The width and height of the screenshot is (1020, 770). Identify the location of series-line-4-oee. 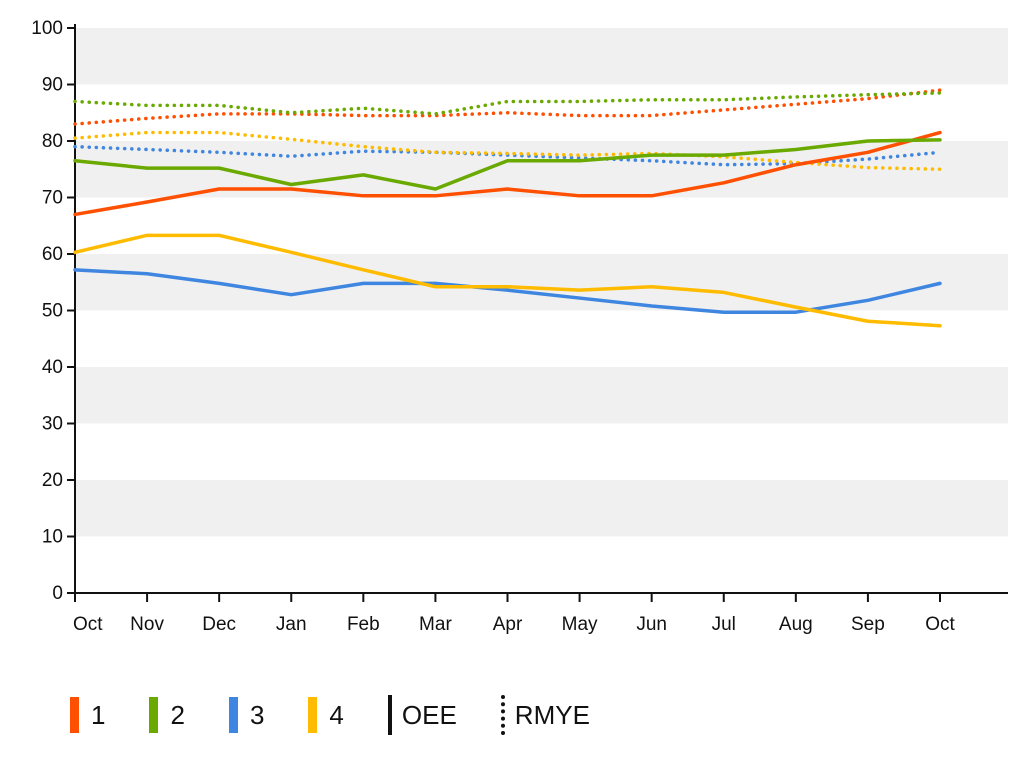
(507, 280).